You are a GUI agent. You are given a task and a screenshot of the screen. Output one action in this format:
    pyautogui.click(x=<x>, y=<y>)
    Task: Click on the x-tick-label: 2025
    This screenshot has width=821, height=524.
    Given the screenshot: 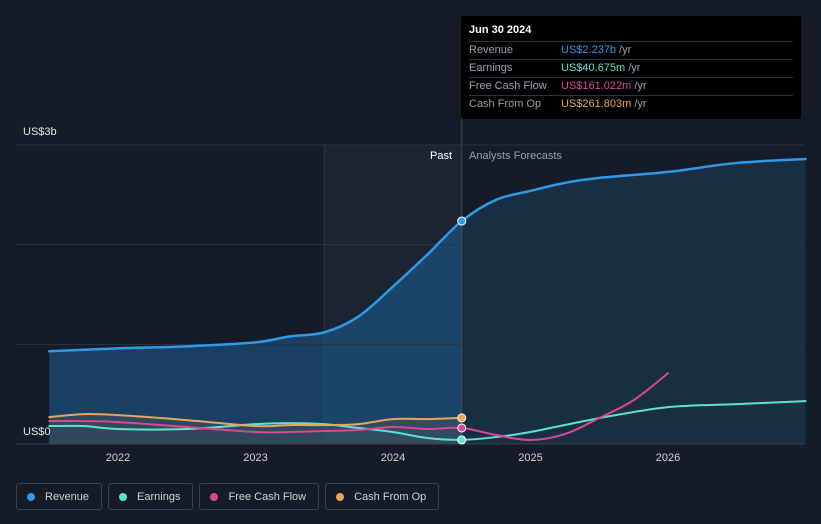 What is the action you would take?
    pyautogui.click(x=530, y=458)
    